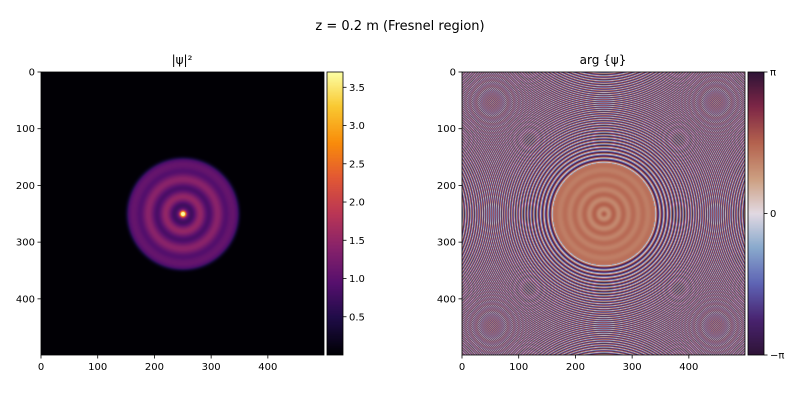 The width and height of the screenshot is (800, 400). Describe the element at coordinates (462, 367) in the screenshot. I see `phase-xtick-label: 0` at that location.